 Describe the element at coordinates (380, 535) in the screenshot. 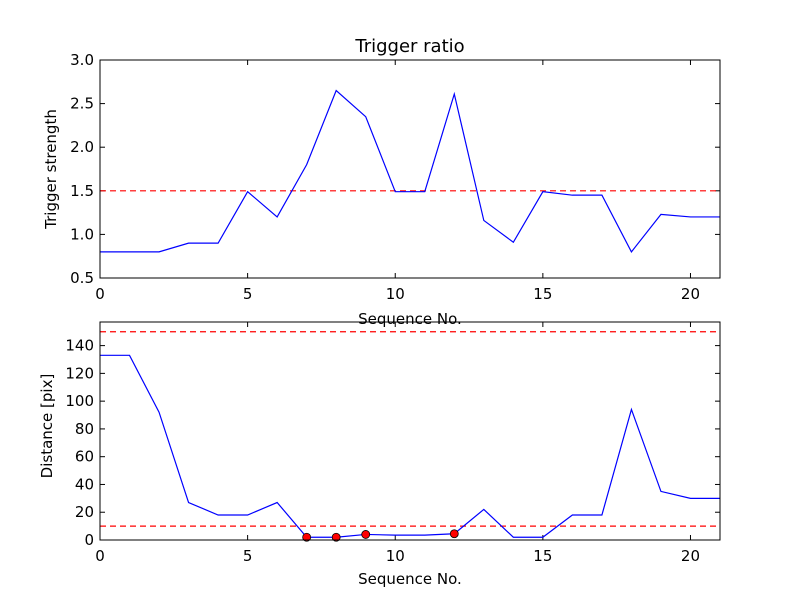

I see `distance-markers` at that location.